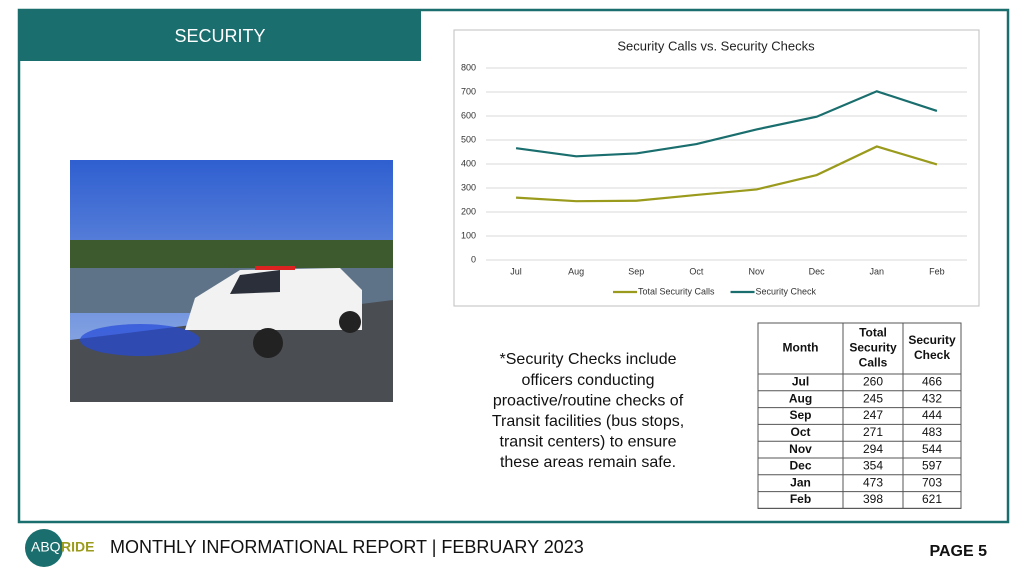 The image size is (1024, 576). Describe the element at coordinates (932, 449) in the screenshot. I see `table-cell: 544` at that location.